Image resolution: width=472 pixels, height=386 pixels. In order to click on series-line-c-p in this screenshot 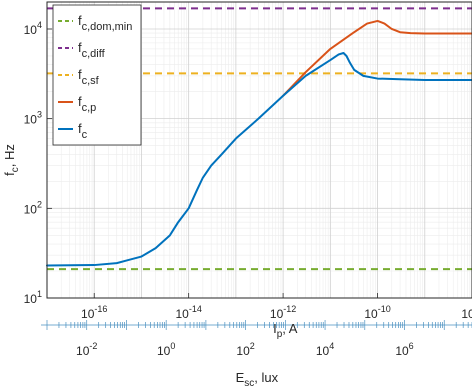, I will do `click(377, 58)`.